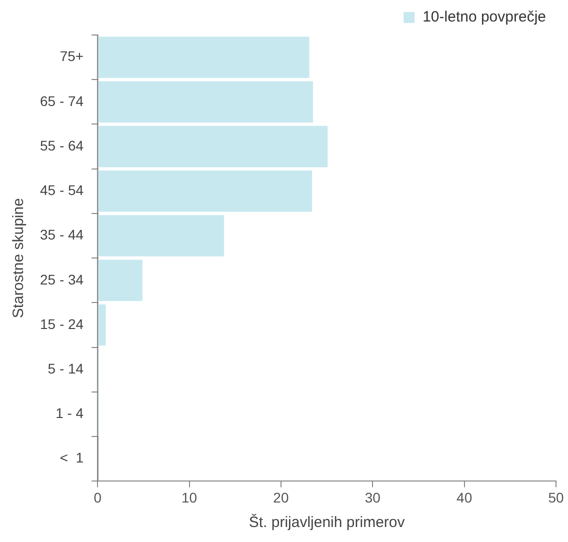 This screenshot has width=568, height=542. Describe the element at coordinates (484, 17) in the screenshot. I see `legend-label: 10-letno povprečje` at that location.